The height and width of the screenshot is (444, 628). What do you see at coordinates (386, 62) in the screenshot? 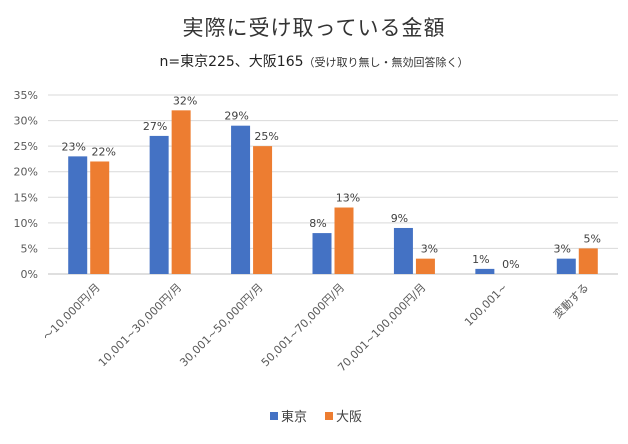
I see `chart-subtitle-note: （受け取り無し・無効回答除く）` at bounding box center [386, 62].